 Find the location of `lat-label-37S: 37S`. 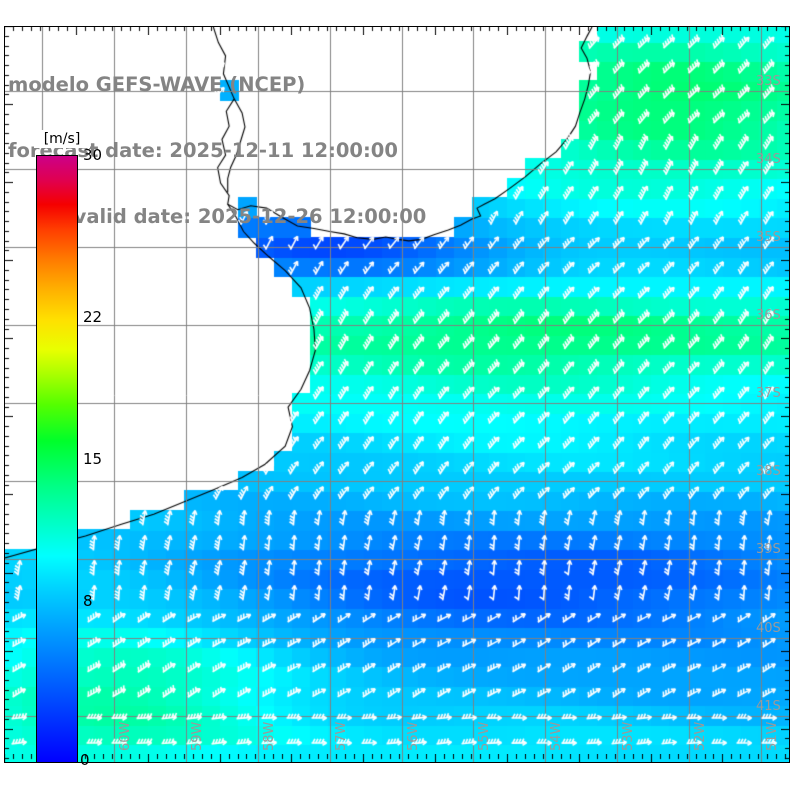

lat-label-37S: 37S is located at coordinates (768, 394).